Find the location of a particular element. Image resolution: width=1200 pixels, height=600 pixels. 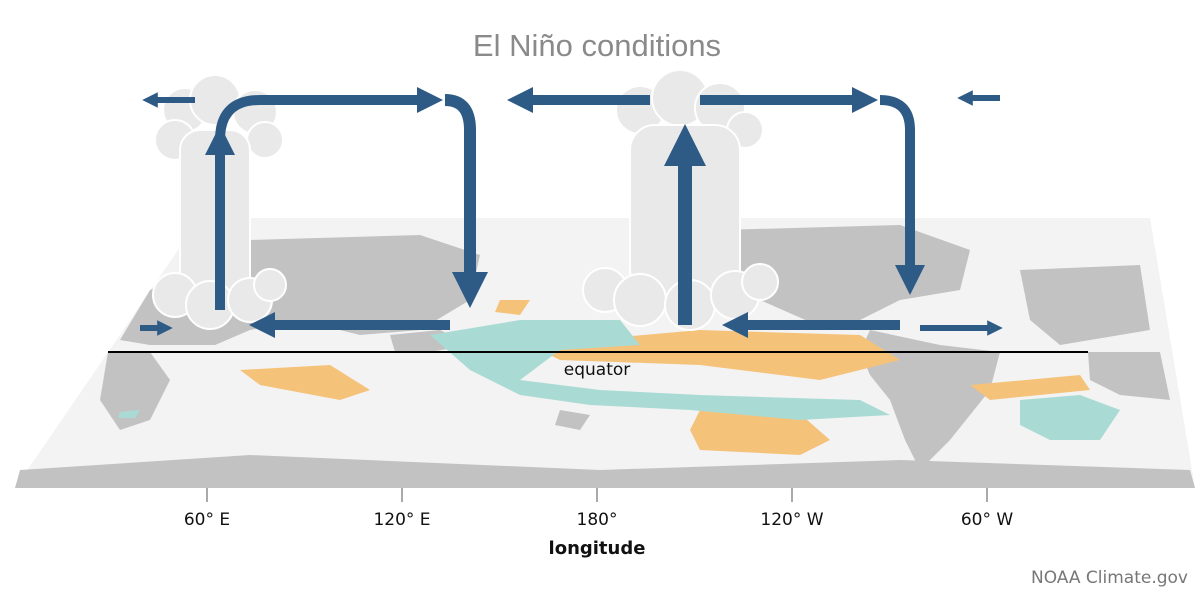

axis-label: longitude is located at coordinates (597, 548).